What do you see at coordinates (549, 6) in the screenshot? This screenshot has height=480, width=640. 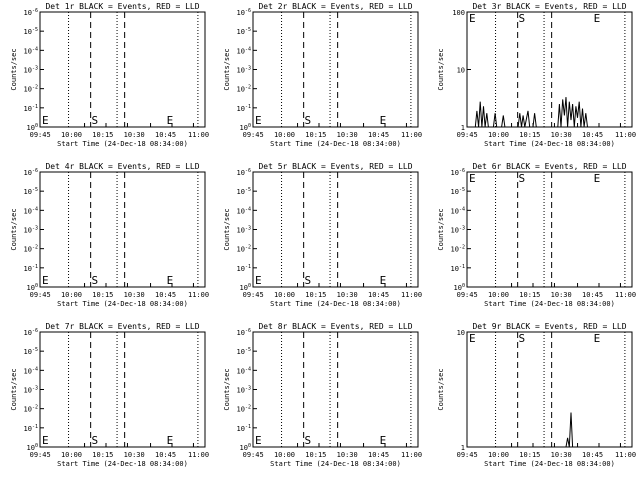 I see `panel-title: Det 3r BLACK = Events, RED = LLD` at bounding box center [549, 6].